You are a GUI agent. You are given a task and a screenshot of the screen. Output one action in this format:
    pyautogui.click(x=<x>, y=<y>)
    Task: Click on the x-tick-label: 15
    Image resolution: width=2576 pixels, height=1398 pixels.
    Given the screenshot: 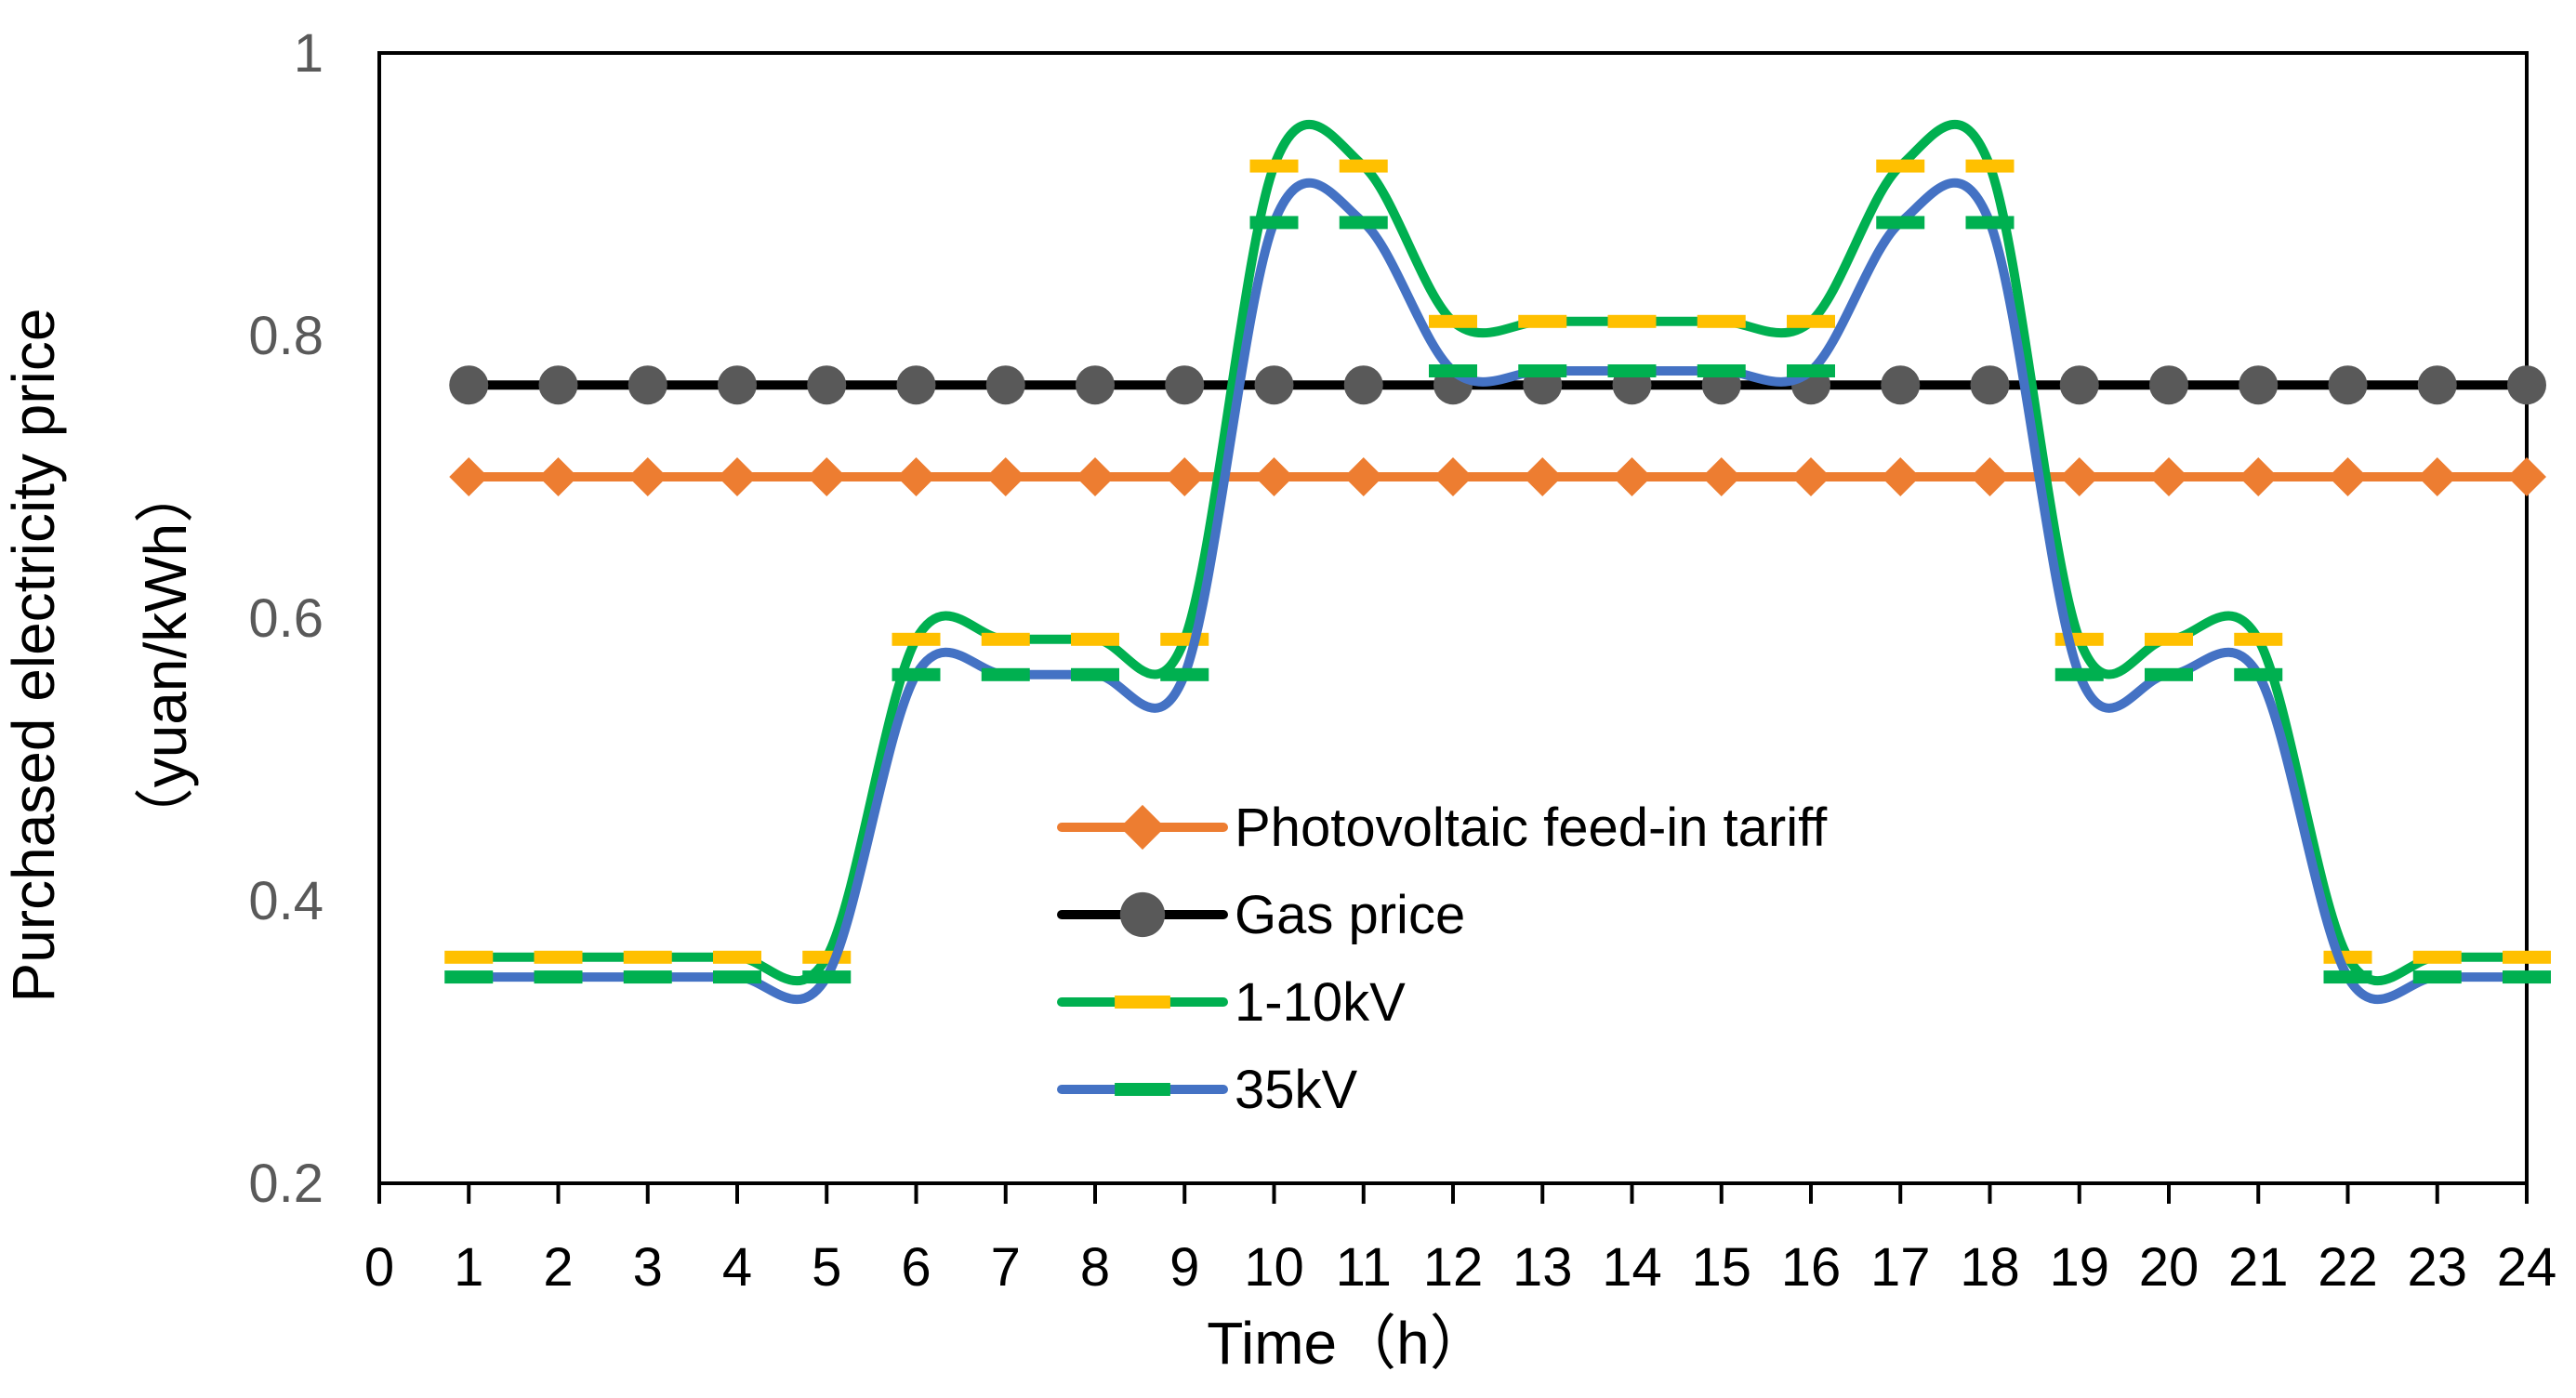 What is the action you would take?
    pyautogui.click(x=1721, y=1268)
    